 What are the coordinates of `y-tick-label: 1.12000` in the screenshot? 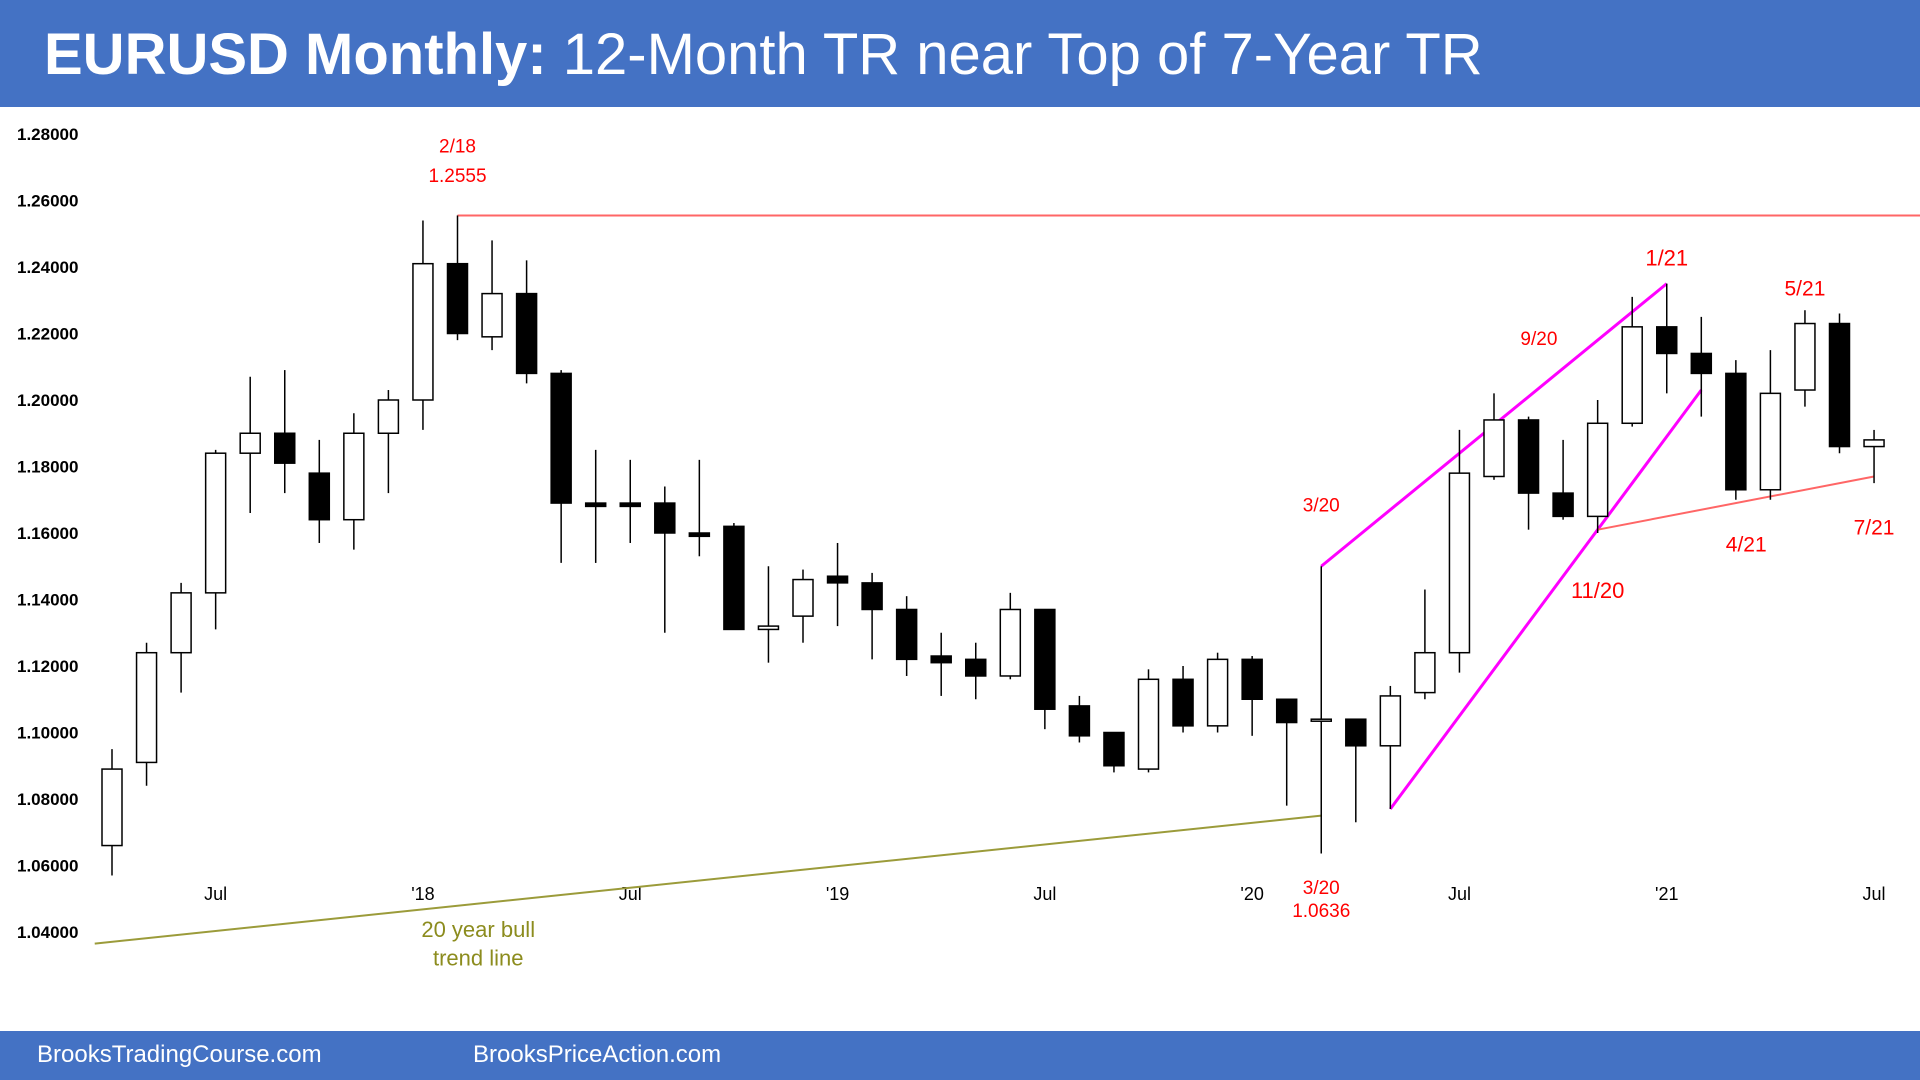 It's located at (47, 666).